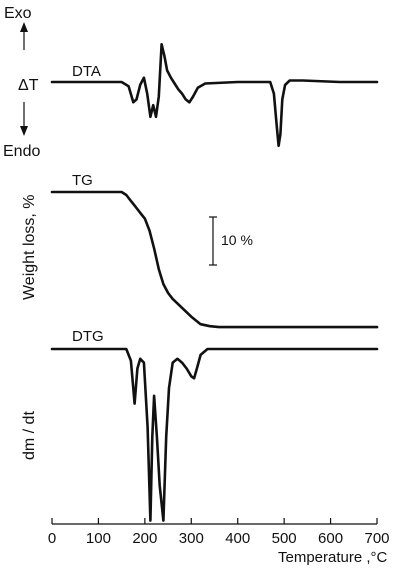  Describe the element at coordinates (237, 538) in the screenshot. I see `x-tick-label: 400` at that location.